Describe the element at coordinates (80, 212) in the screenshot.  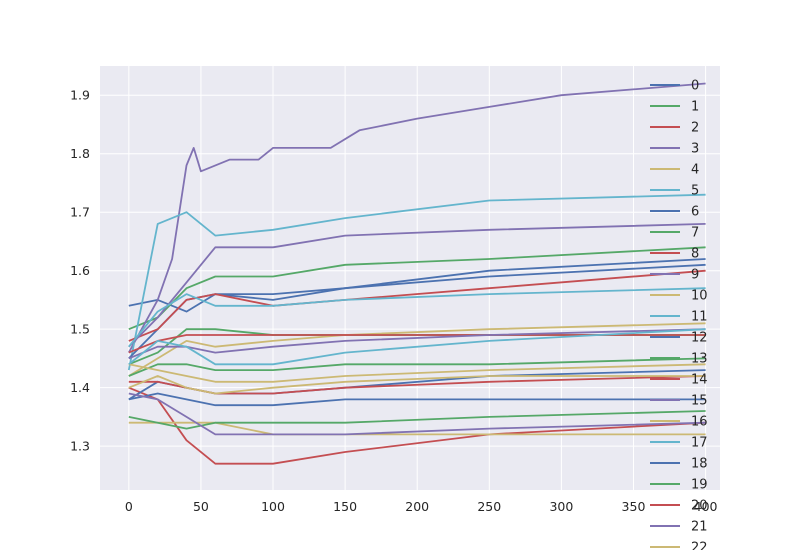
I see `y-tick-label: 1.7` at that location.